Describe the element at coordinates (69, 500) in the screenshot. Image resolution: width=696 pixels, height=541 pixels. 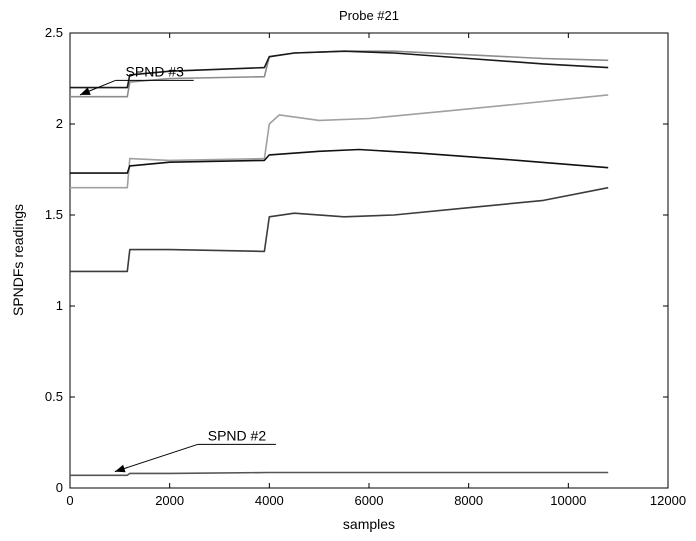
I see `x-tick-label: 0` at that location.